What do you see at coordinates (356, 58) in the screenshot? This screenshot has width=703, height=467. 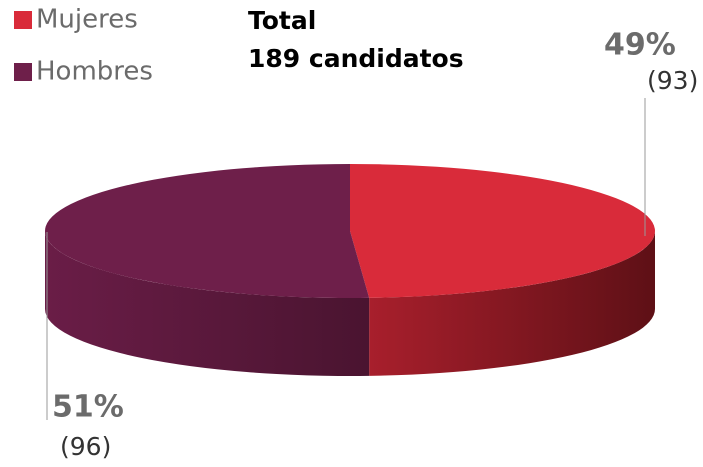 I see `chart-subtitle: 189 candidatos` at bounding box center [356, 58].